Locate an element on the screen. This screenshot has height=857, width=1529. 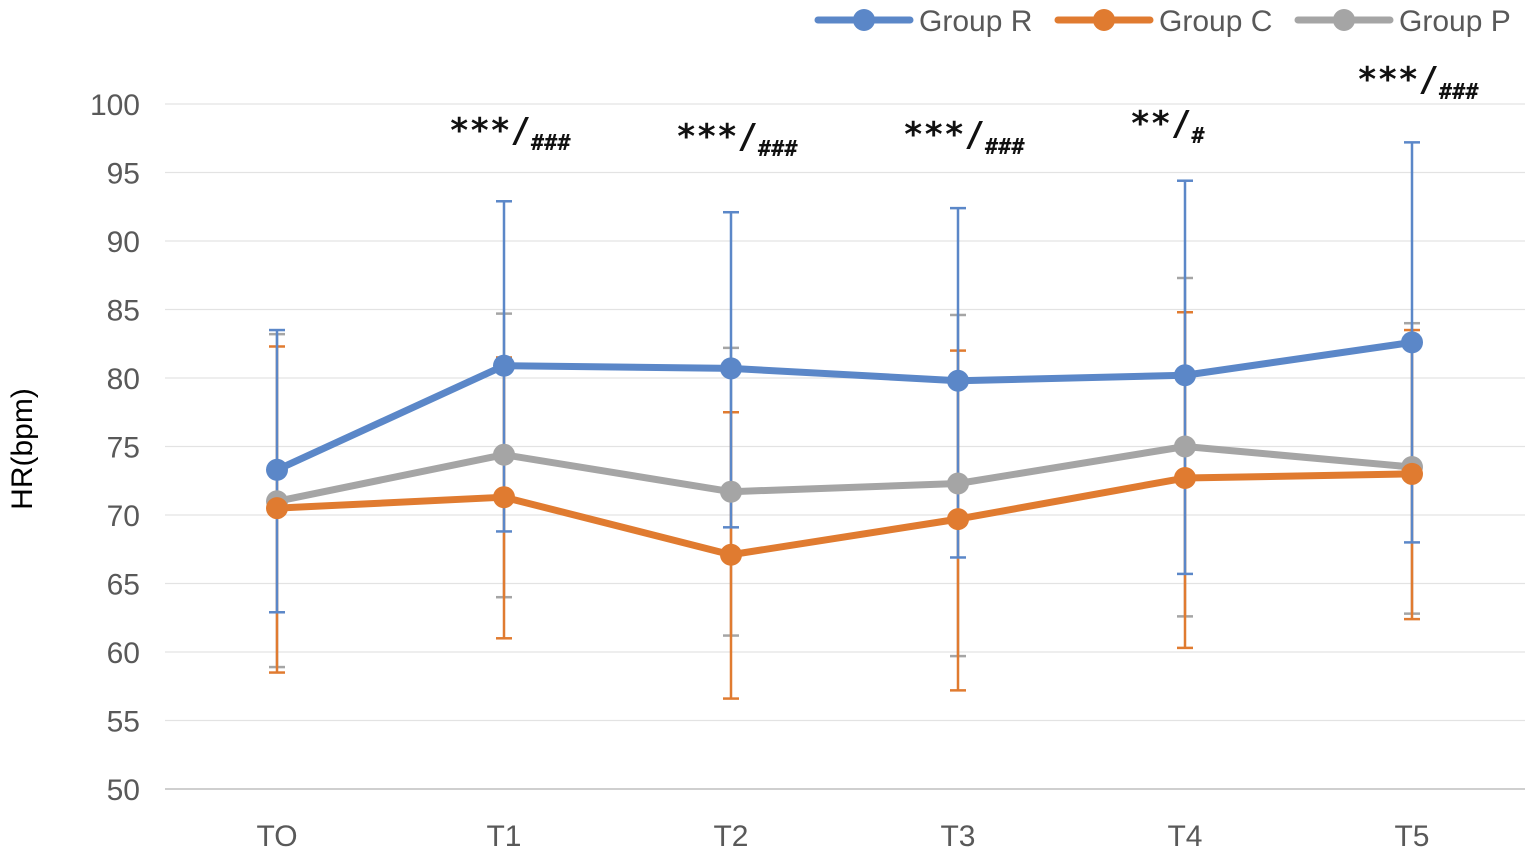
x-tick-label: T5 is located at coordinates (1411, 836).